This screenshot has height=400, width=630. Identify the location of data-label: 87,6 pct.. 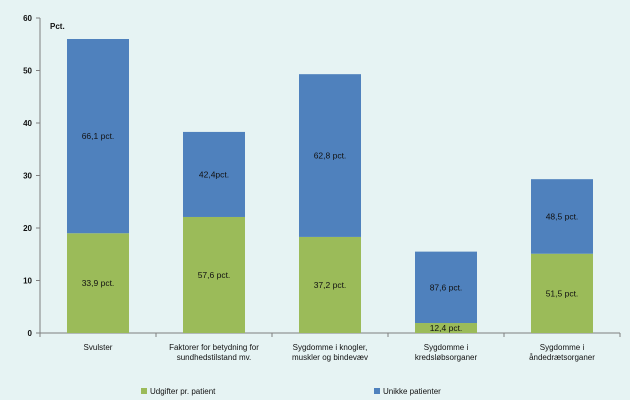
(446, 287).